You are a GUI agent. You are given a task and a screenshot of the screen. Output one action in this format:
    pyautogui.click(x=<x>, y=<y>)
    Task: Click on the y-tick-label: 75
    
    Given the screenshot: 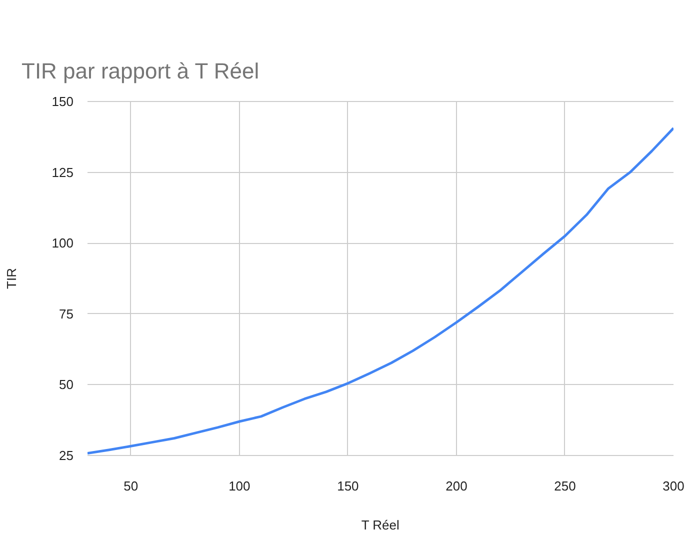 What is the action you would take?
    pyautogui.click(x=66, y=314)
    